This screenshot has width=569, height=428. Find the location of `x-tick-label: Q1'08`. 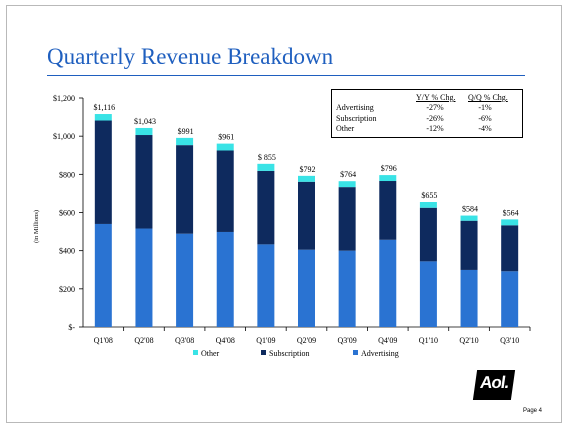

x-tick-label: Q1'08 is located at coordinates (103, 340).